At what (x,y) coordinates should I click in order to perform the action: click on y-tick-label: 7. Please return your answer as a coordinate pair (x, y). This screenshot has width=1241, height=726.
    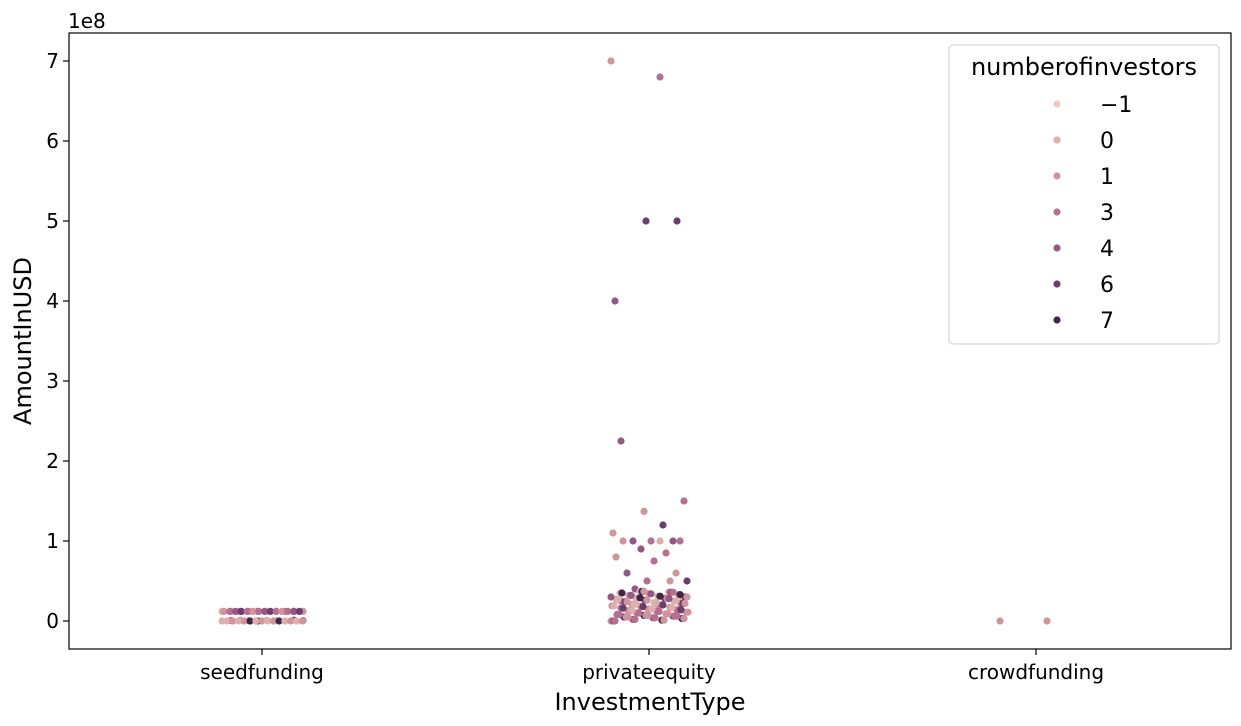
    Looking at the image, I should click on (52, 61).